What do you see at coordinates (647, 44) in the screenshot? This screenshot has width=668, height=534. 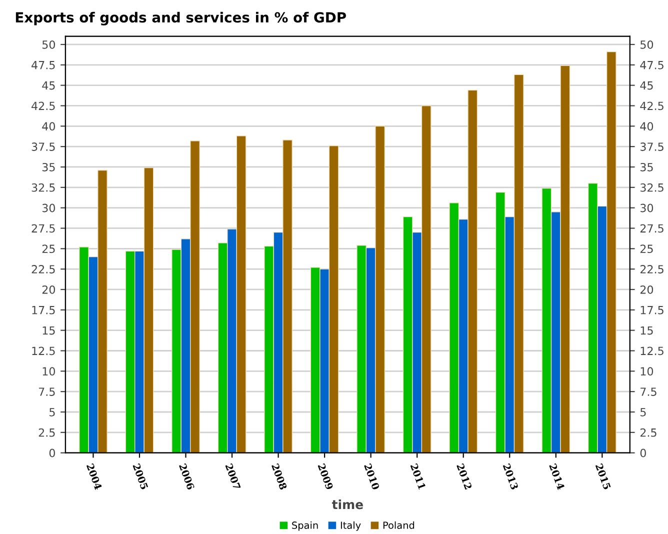 I see `y2-tick-label: 50` at bounding box center [647, 44].